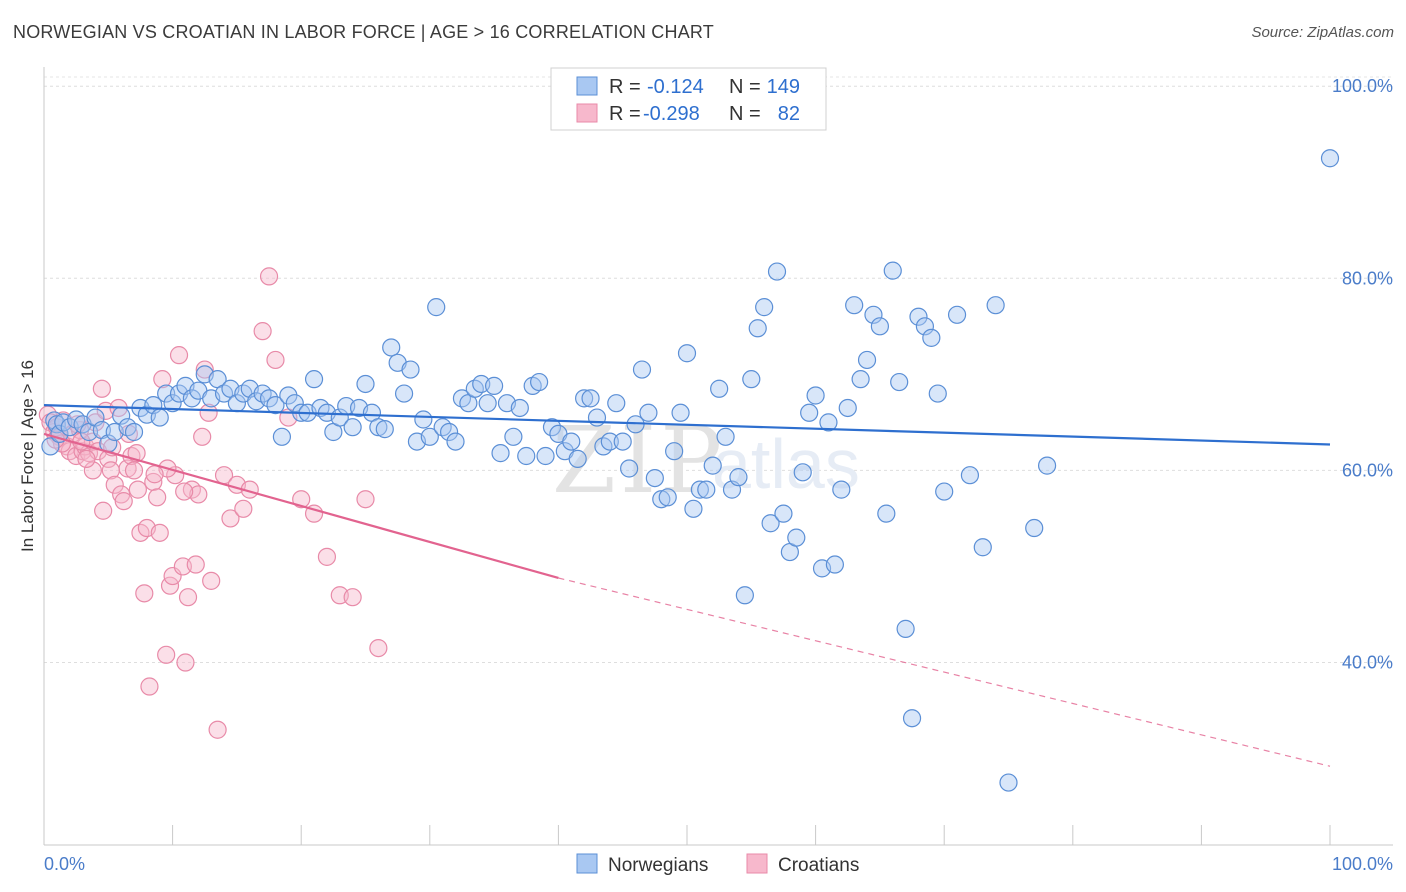 The width and height of the screenshot is (1406, 892). Describe the element at coordinates (1367, 278) in the screenshot. I see `y-tick-label-80: 80.0%` at that location.